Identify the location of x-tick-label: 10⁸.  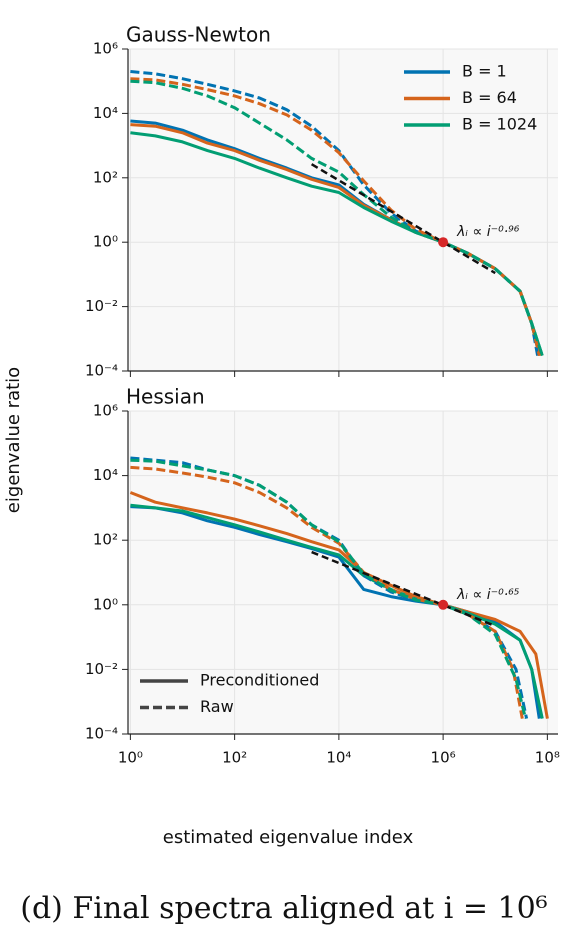
(547, 758).